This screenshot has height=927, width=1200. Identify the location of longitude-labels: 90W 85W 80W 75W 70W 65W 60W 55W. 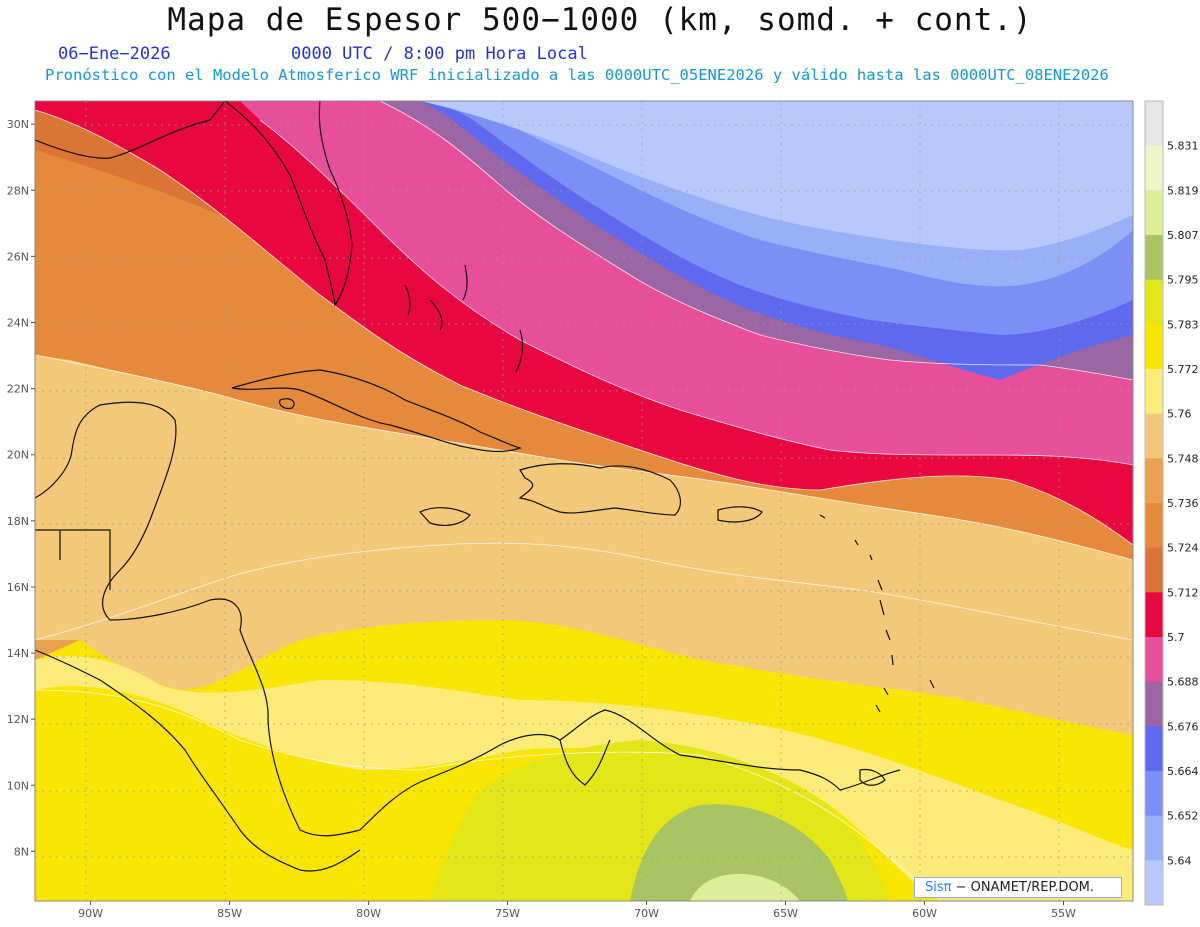
(577, 910).